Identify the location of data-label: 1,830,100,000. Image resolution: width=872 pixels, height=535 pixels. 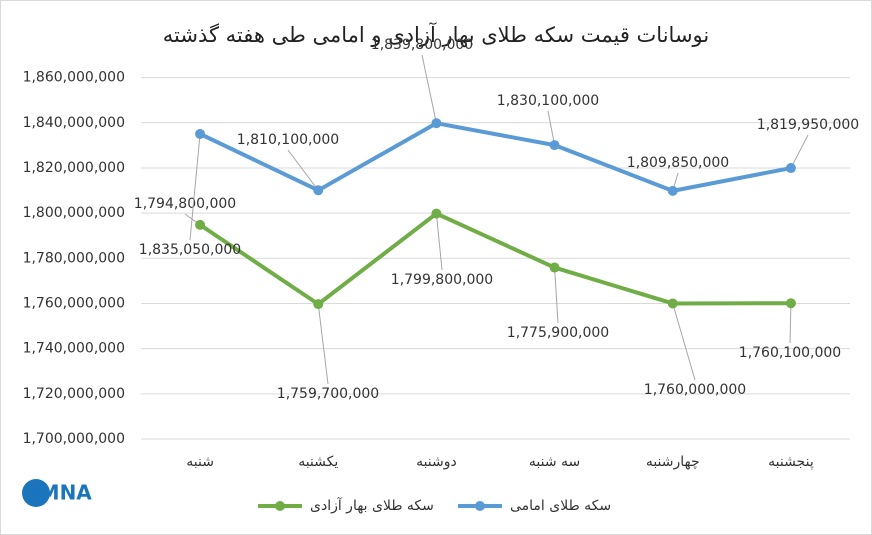
(548, 101).